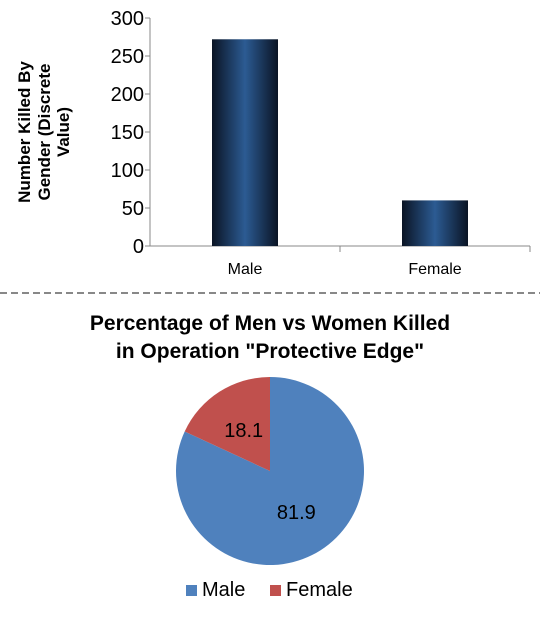  Describe the element at coordinates (245, 269) in the screenshot. I see `category-label: Male` at that location.